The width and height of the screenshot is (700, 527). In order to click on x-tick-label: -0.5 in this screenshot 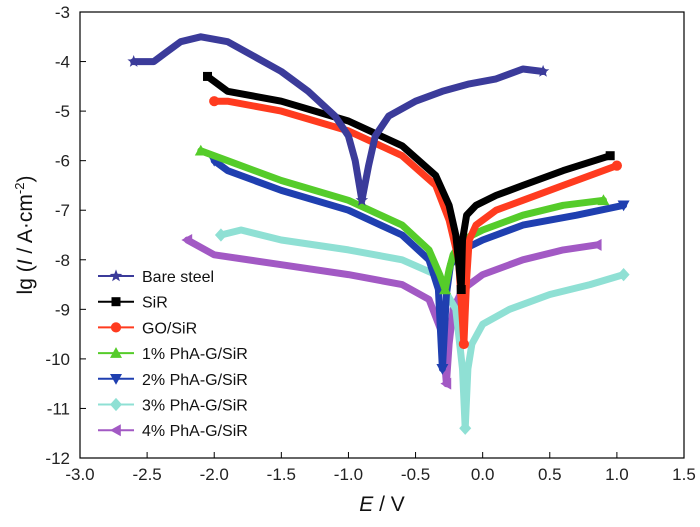, I will do `click(415, 474)`.